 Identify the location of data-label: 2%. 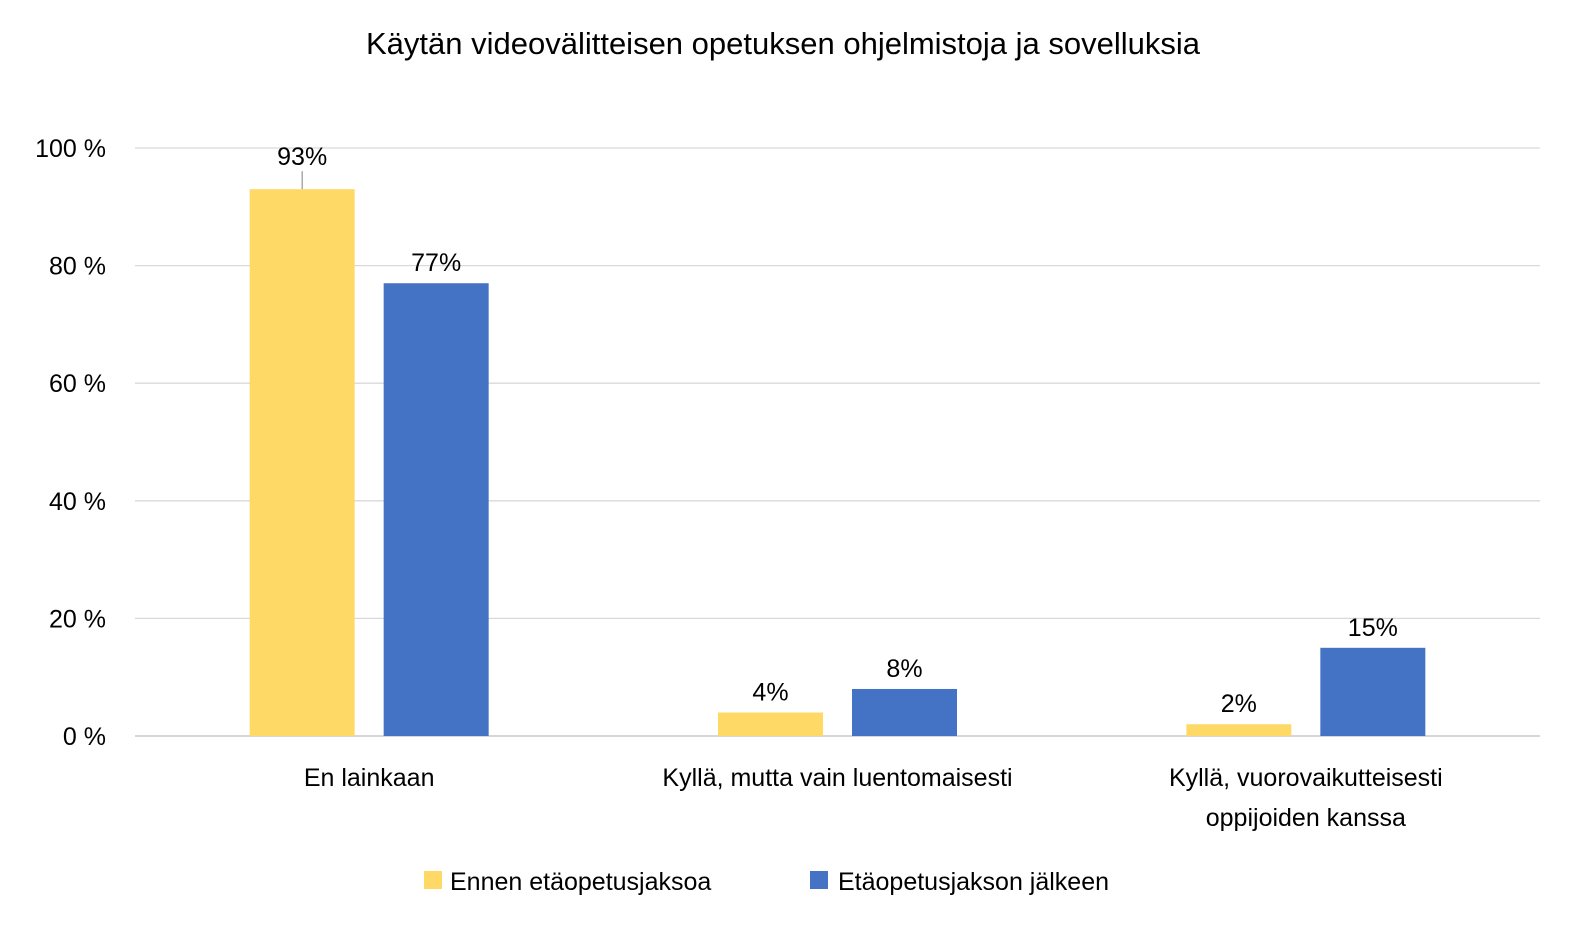
(1239, 704).